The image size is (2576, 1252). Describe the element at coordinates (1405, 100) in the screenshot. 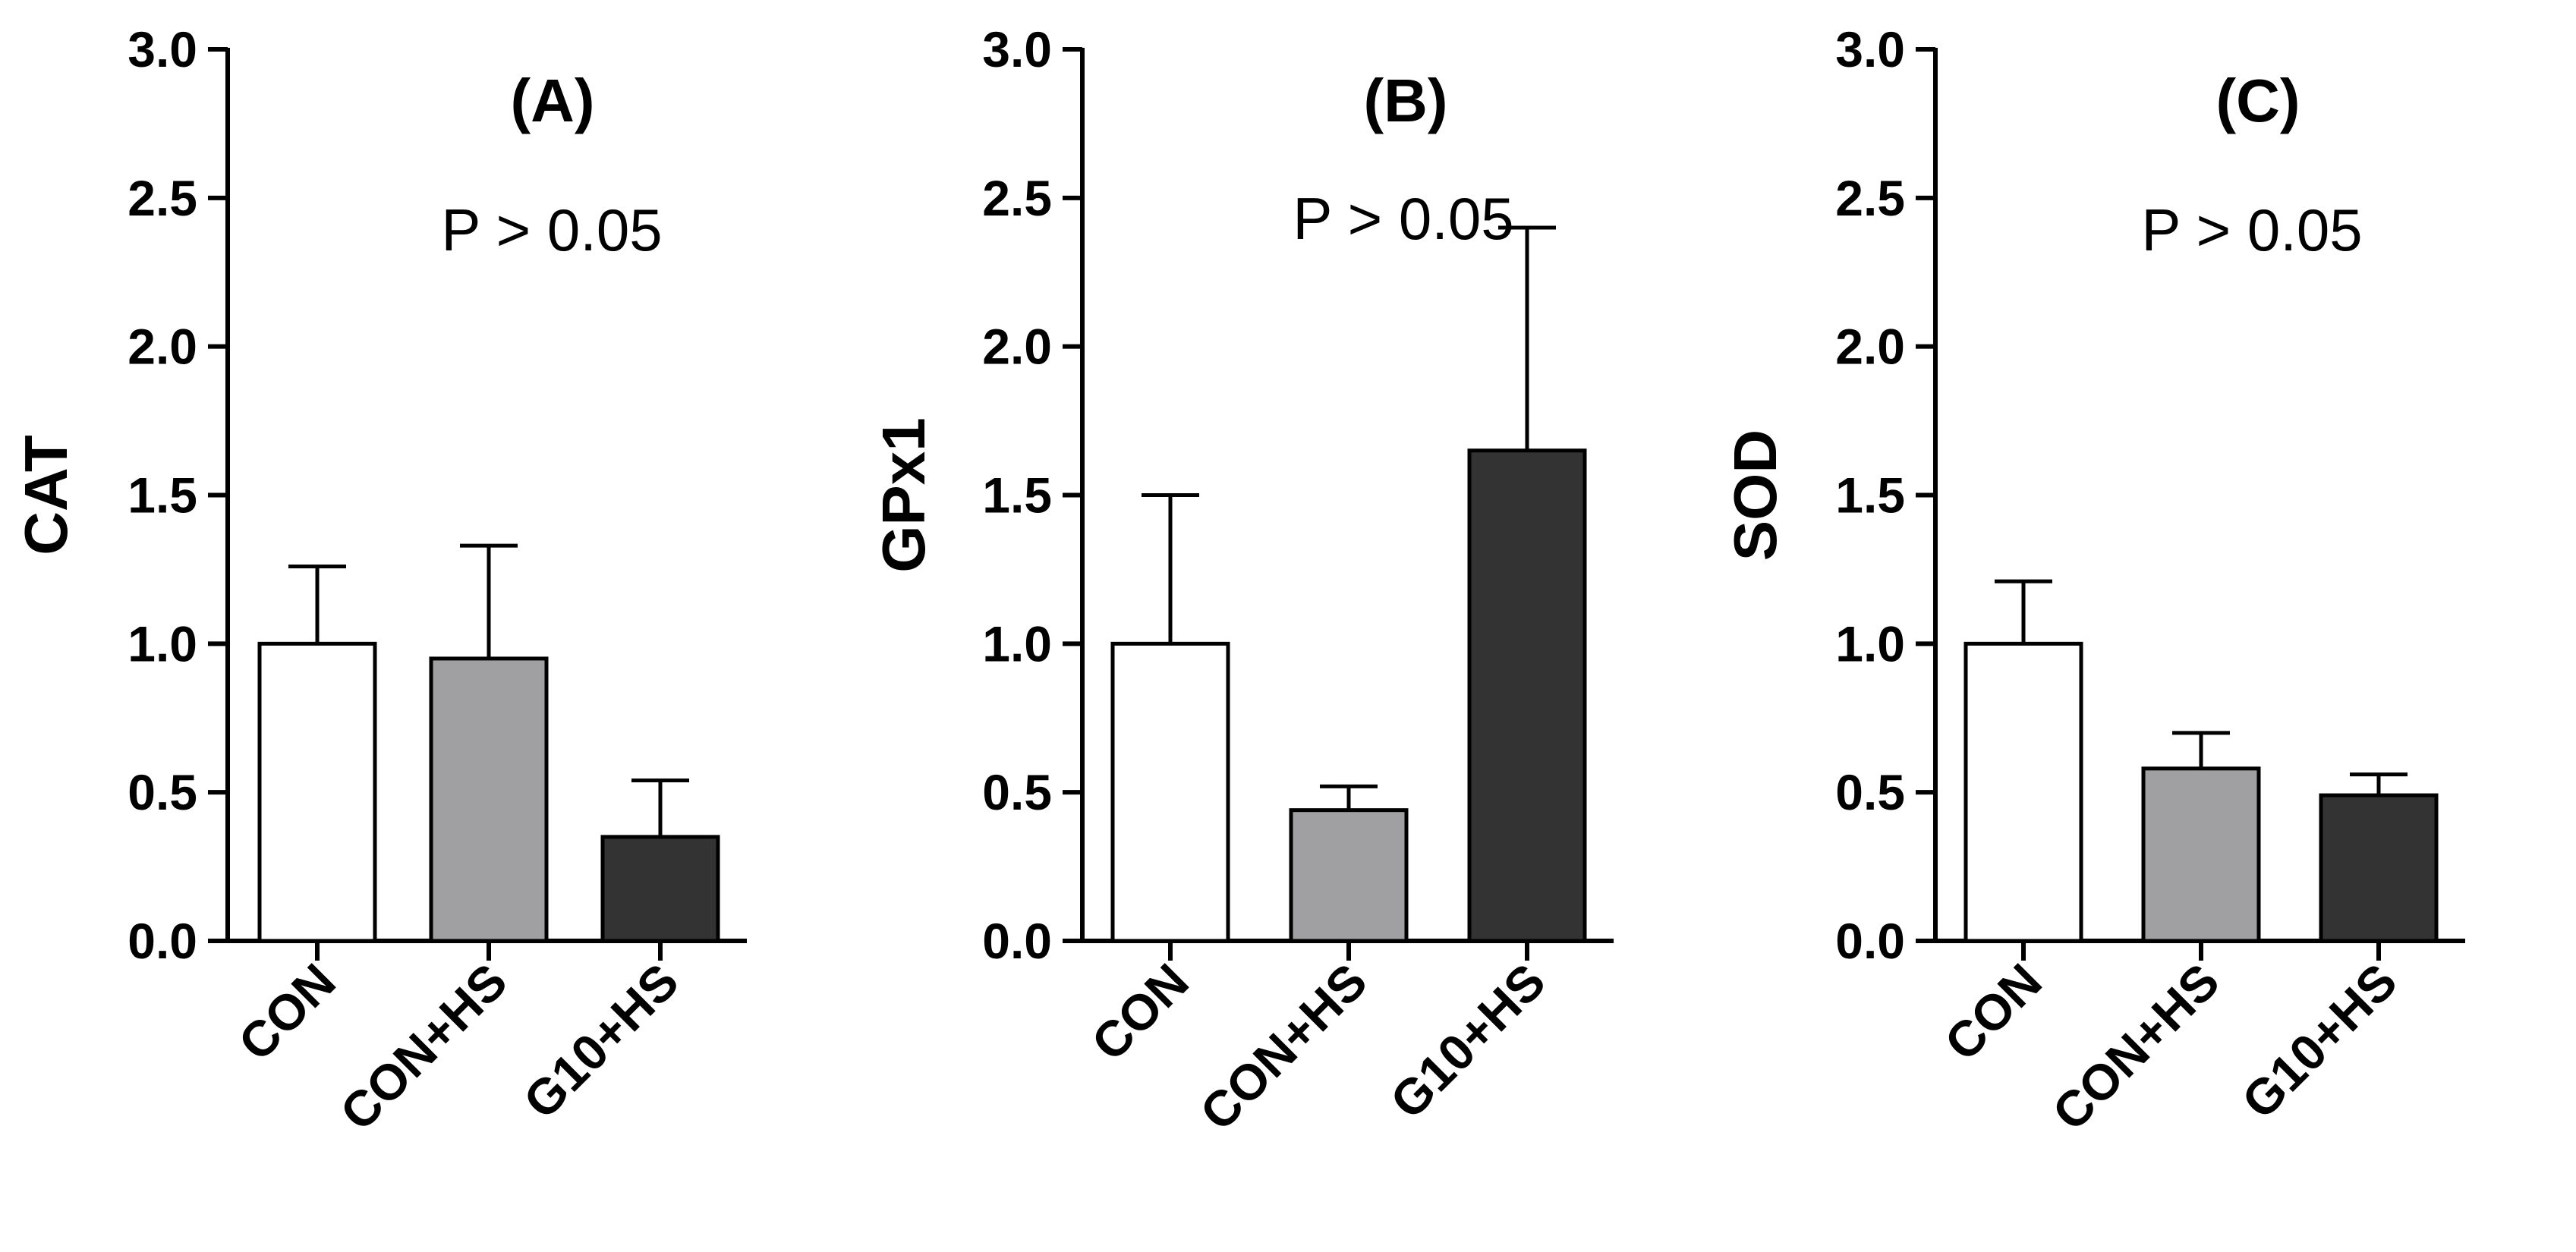

I see `panel-title: (B)` at that location.